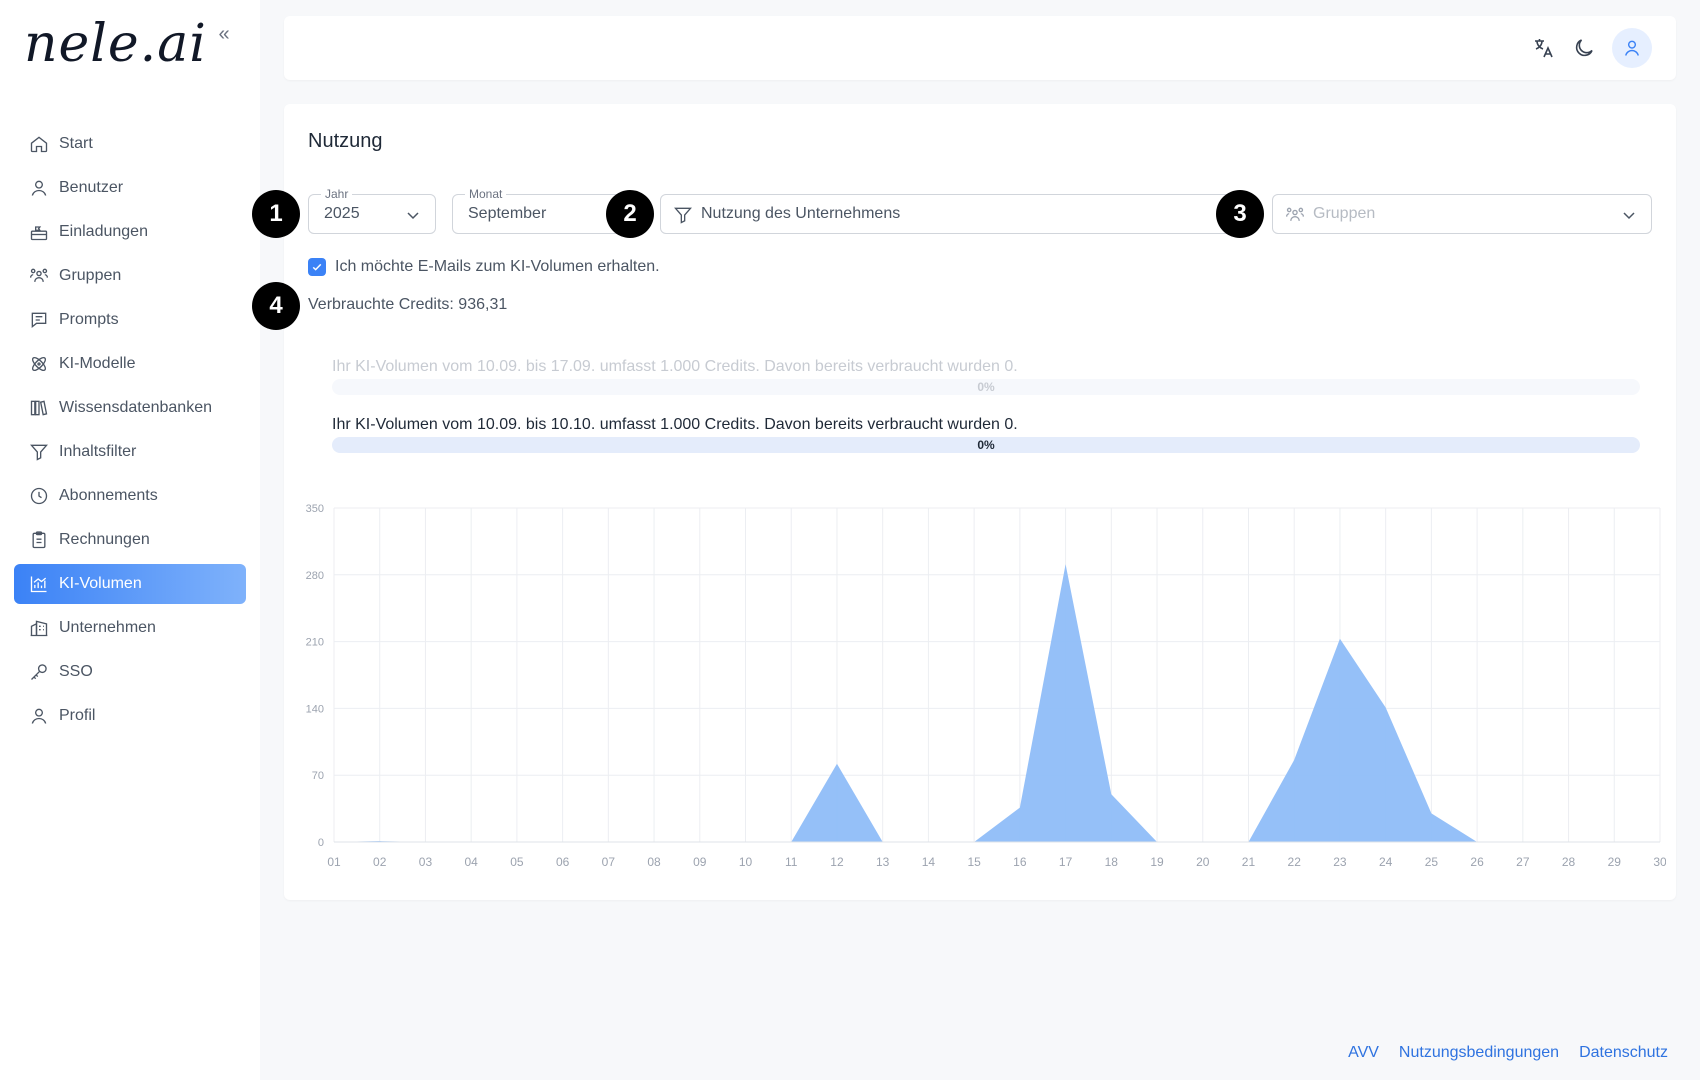 This screenshot has height=1080, width=1700. Describe the element at coordinates (609, 862) in the screenshot. I see `x-tick-label: 07` at that location.